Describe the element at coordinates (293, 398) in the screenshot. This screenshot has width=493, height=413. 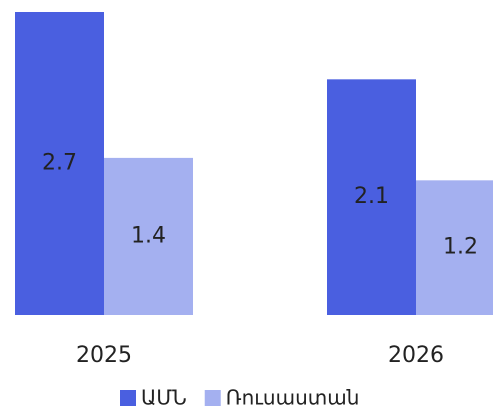
I see `legend-label: Ռուսաստան` at that location.